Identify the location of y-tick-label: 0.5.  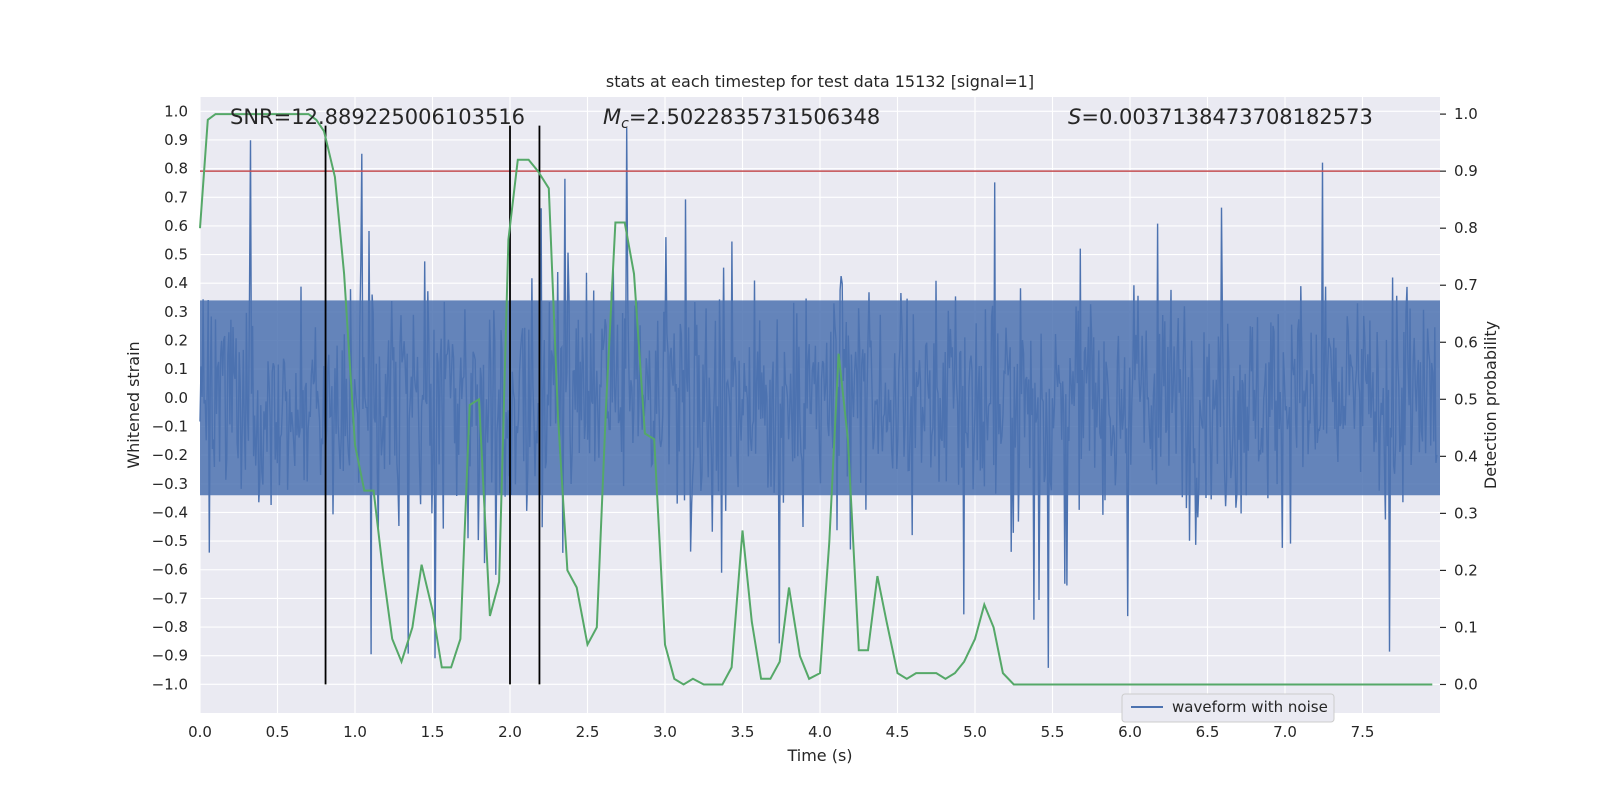
(176, 255).